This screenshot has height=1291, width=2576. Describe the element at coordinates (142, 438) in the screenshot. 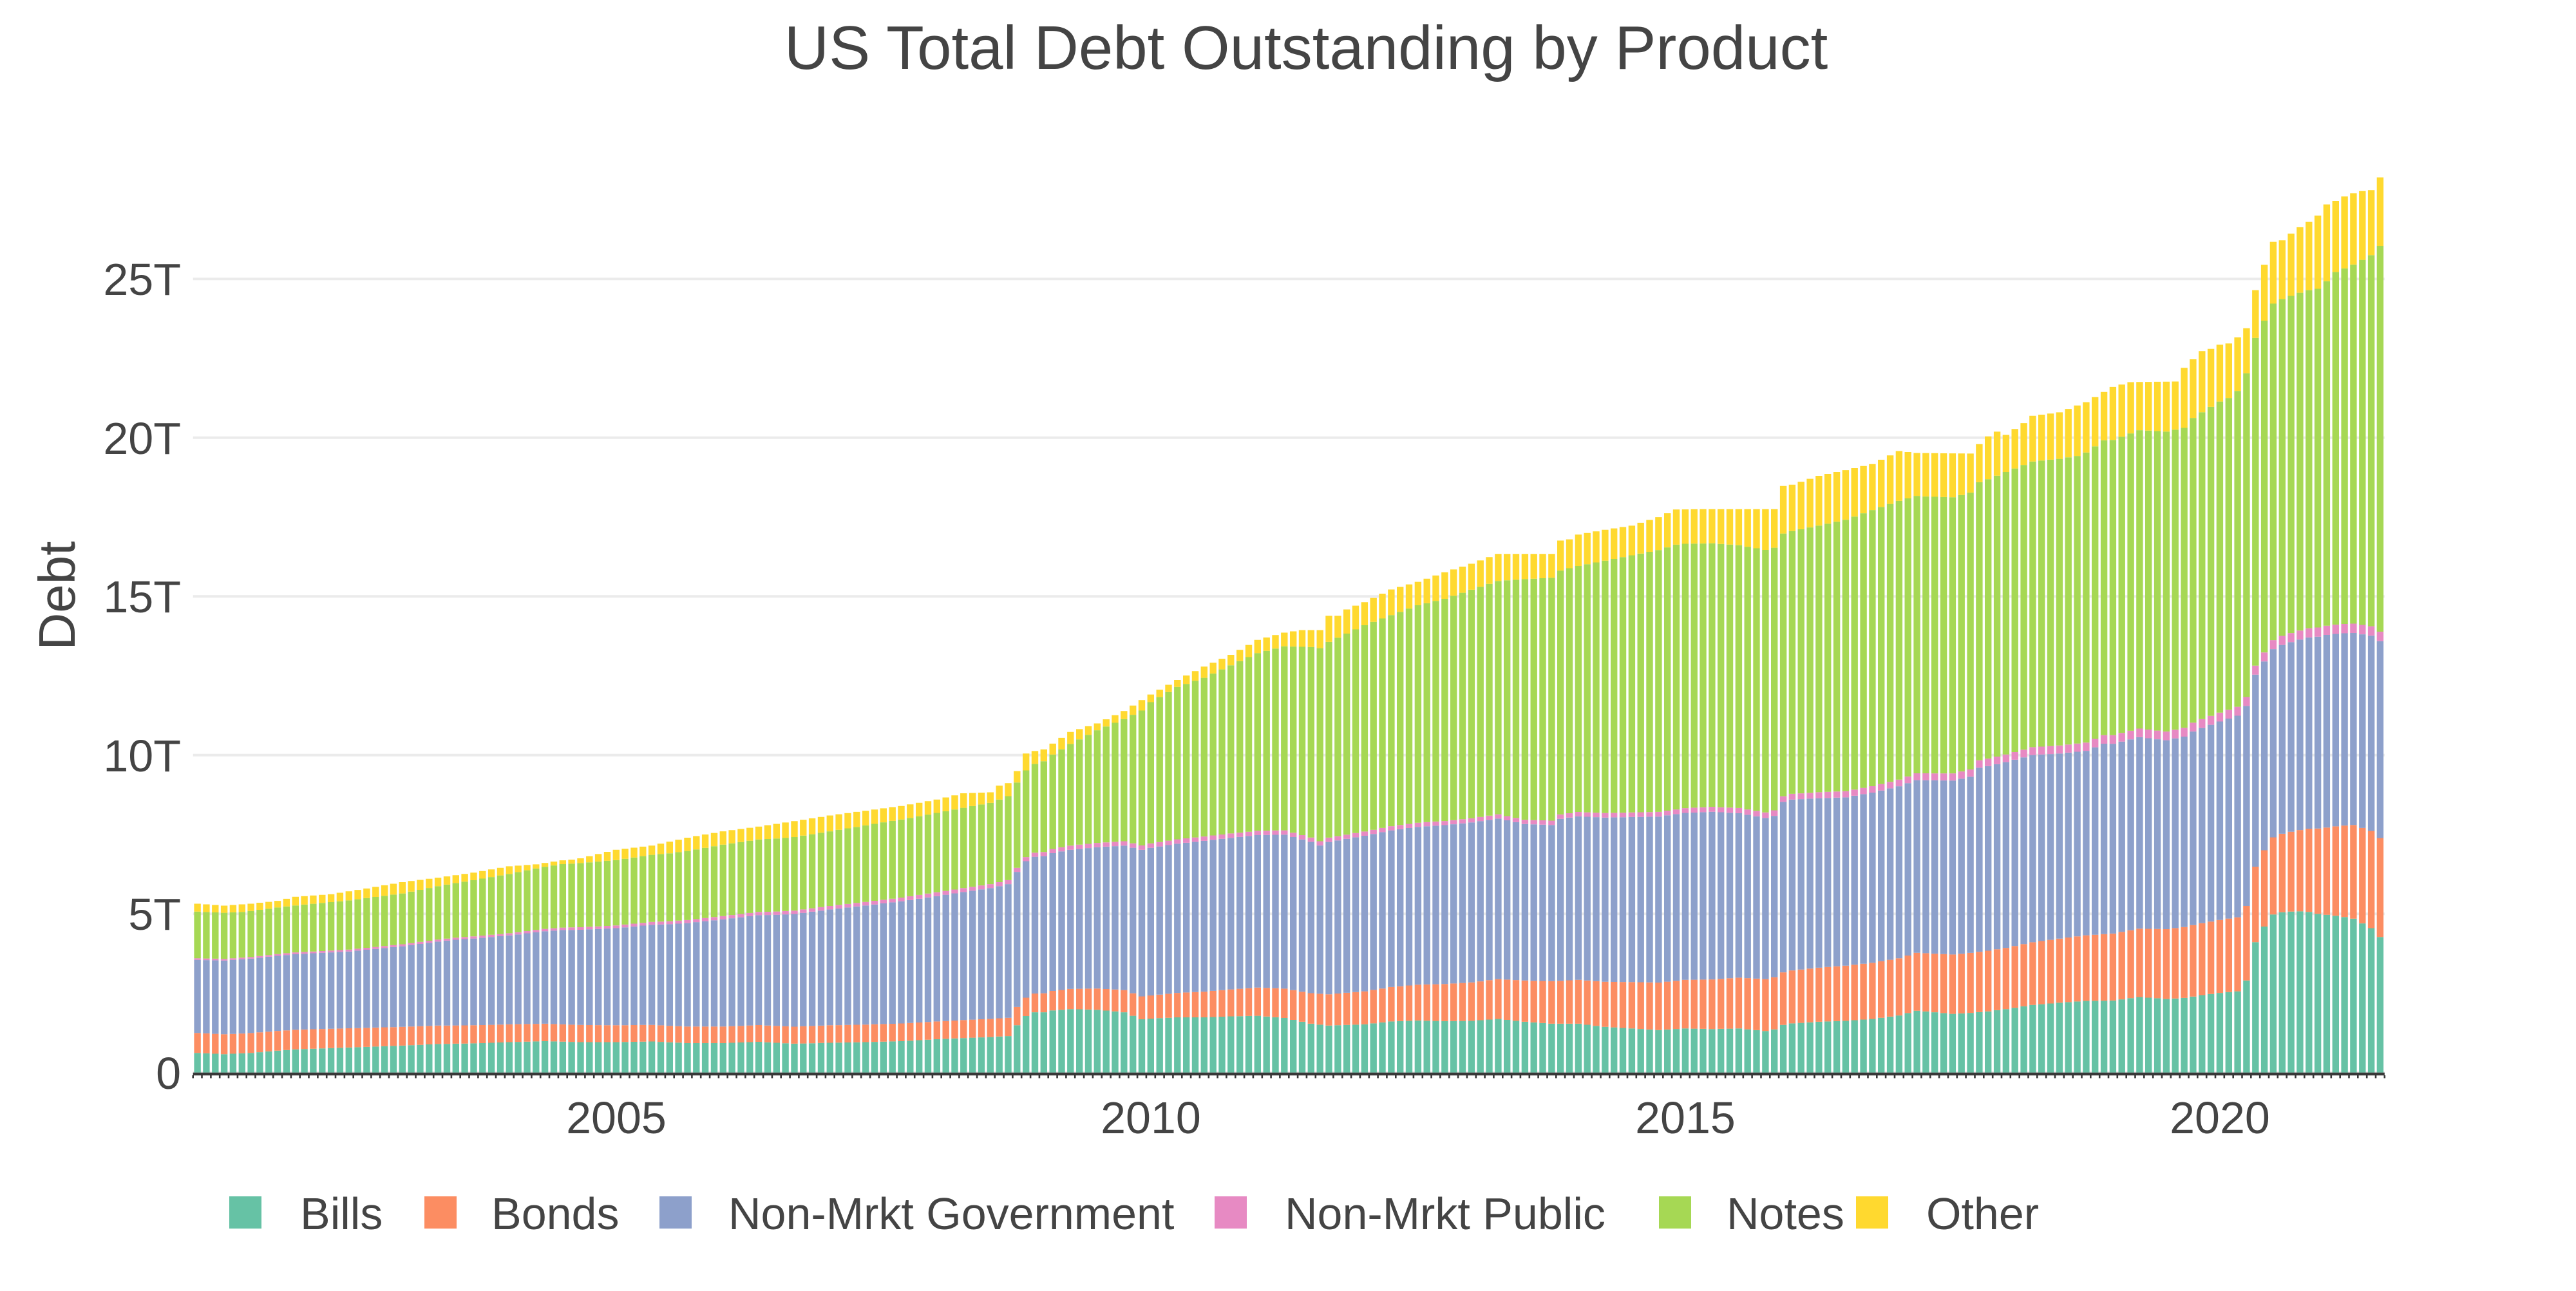

I see `svg-text: 20T` at that location.